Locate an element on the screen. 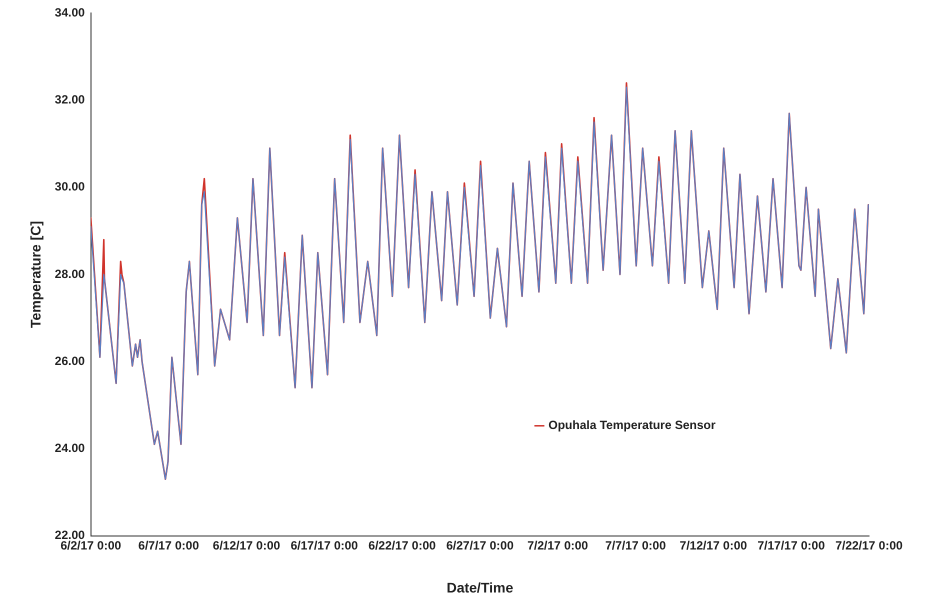 The image size is (927, 603). x-tick-label: 6/17/17 0:00 is located at coordinates (324, 545).